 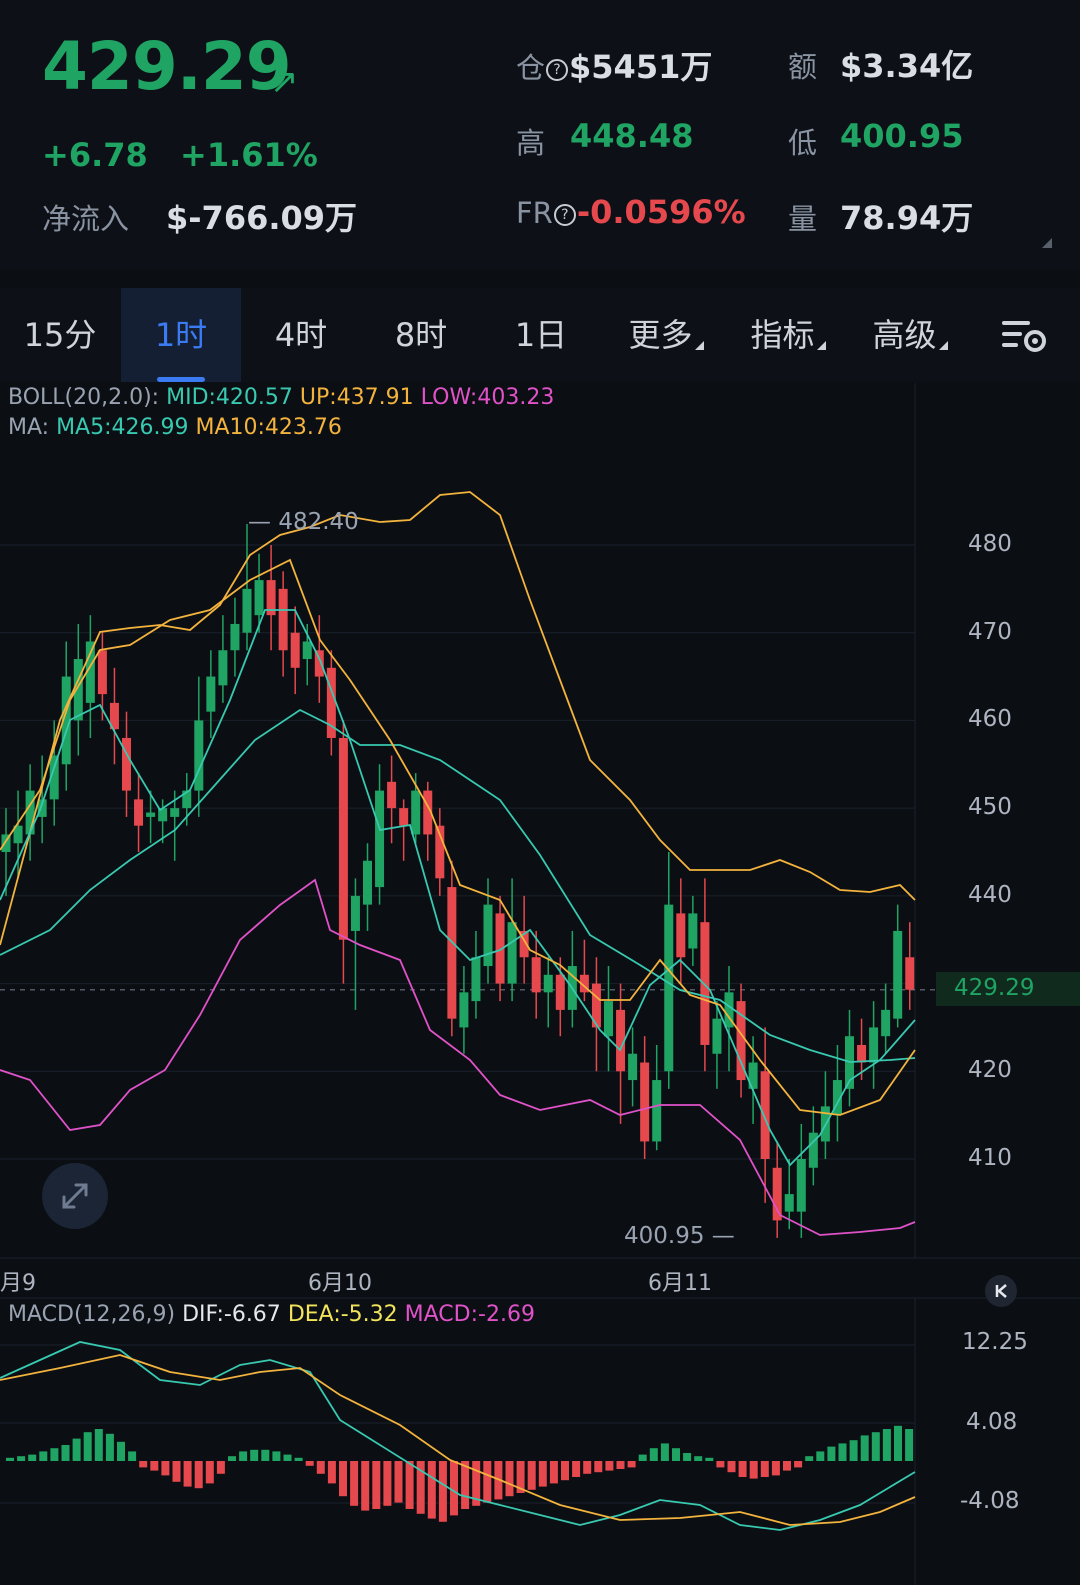 I want to click on tab-1h: 1时, so click(x=181, y=335).